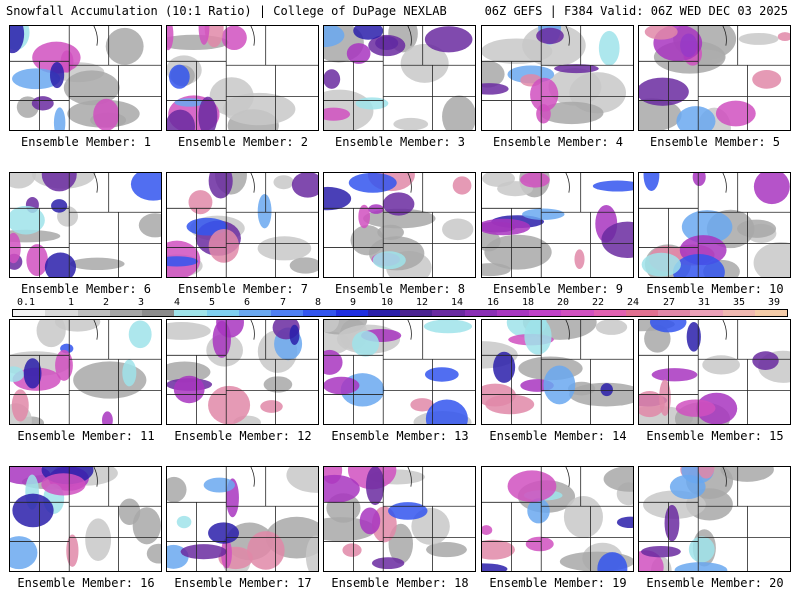 The width and height of the screenshot is (800, 600). I want to click on ensemble-member-label: Ensemble Member: 11, so click(86, 436).